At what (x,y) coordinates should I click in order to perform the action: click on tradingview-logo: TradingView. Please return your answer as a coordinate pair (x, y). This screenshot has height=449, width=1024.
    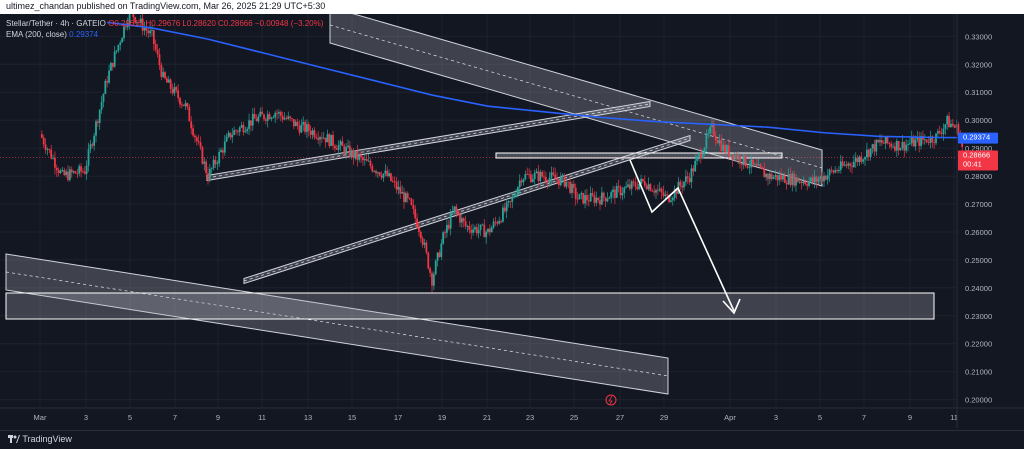
    Looking at the image, I should click on (40, 439).